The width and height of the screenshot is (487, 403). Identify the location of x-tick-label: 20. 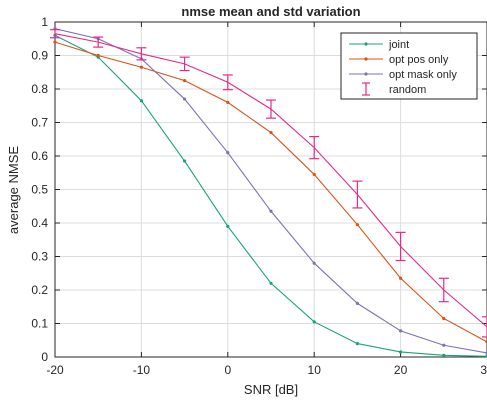
(401, 370).